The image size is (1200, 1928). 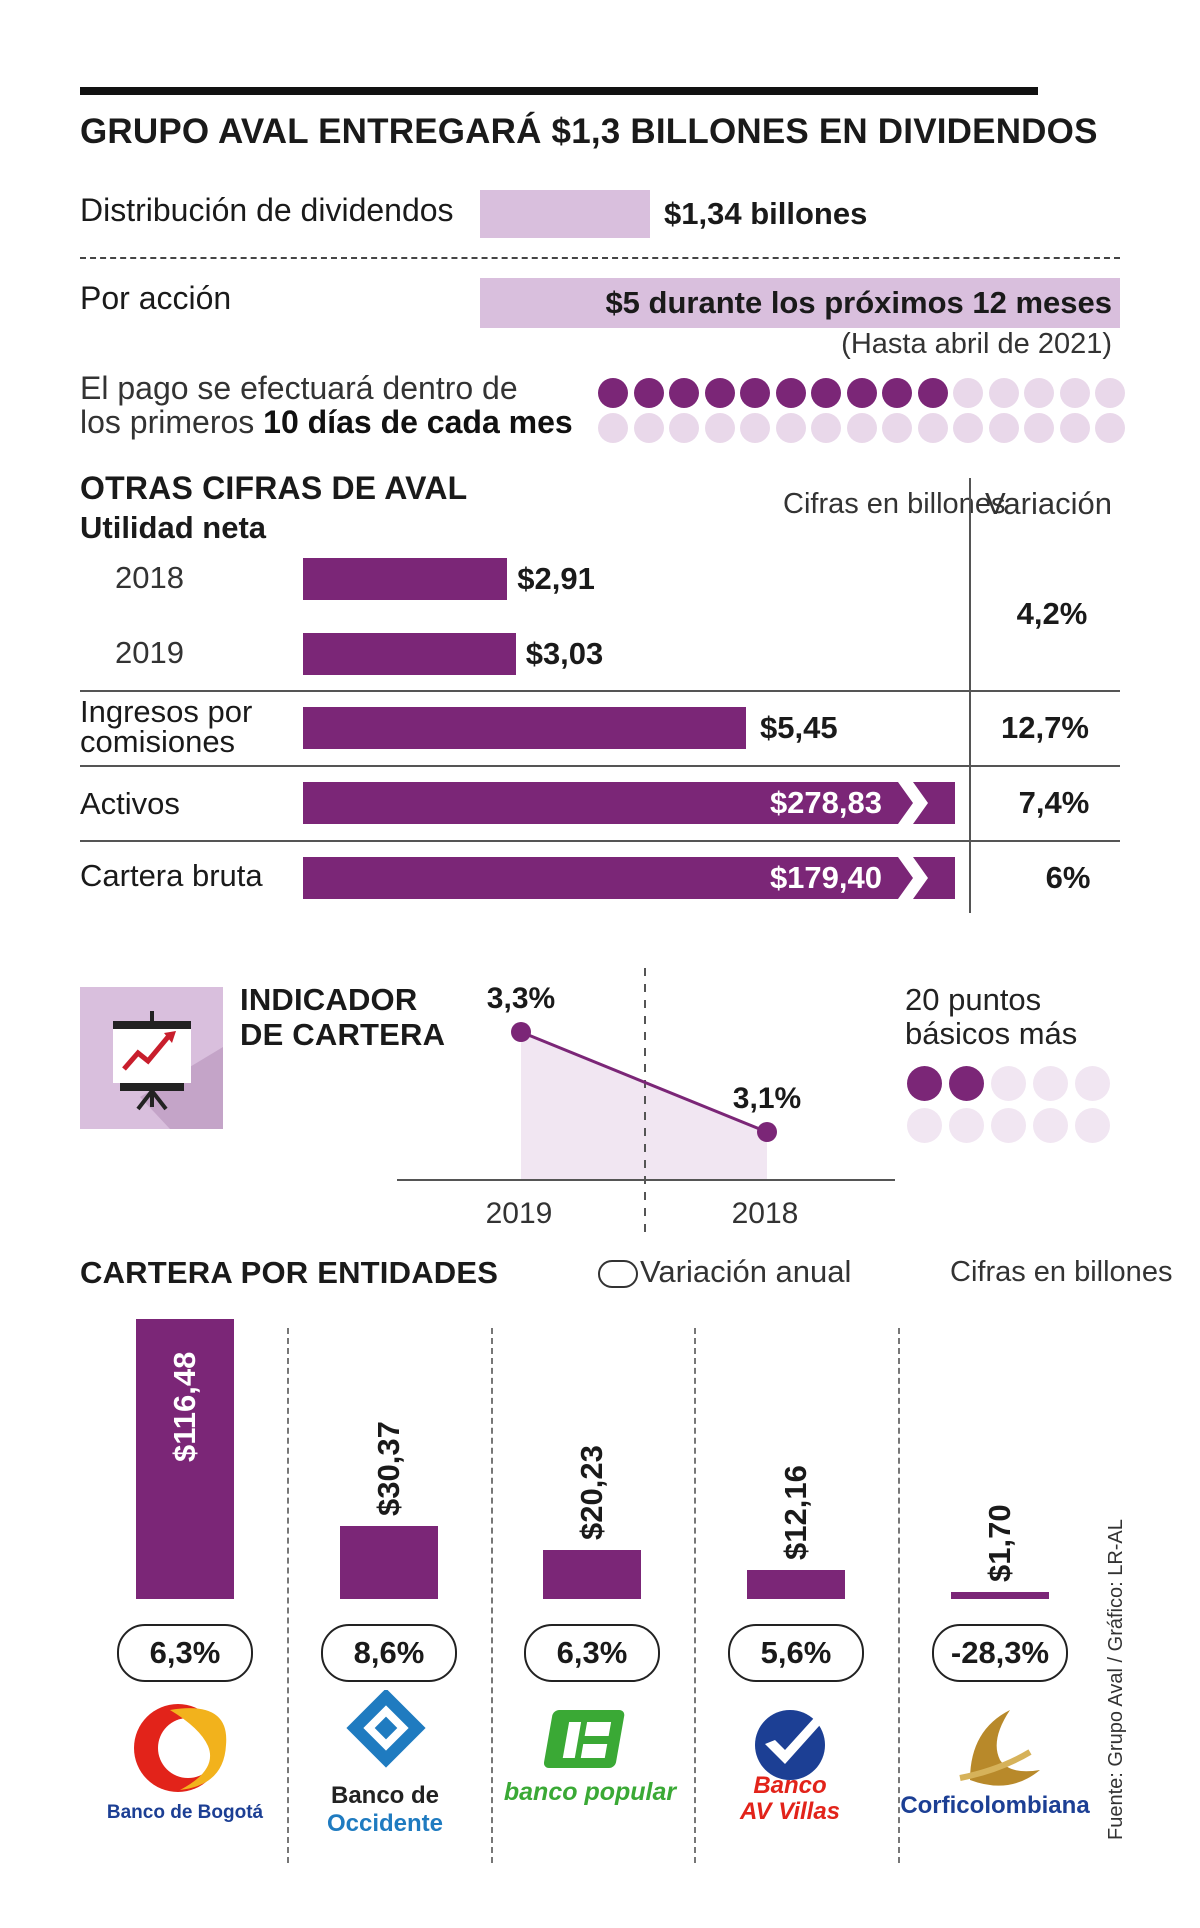 What do you see at coordinates (766, 213) in the screenshot?
I see `distribution-value: $1,34 billones` at bounding box center [766, 213].